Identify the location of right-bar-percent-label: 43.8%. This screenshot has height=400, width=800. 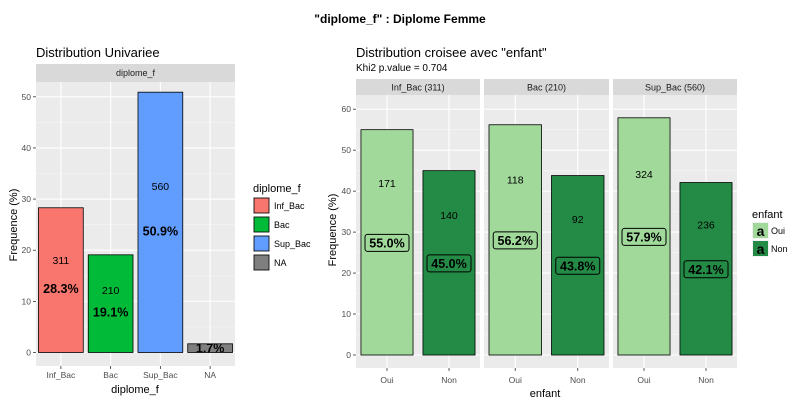
(577, 266).